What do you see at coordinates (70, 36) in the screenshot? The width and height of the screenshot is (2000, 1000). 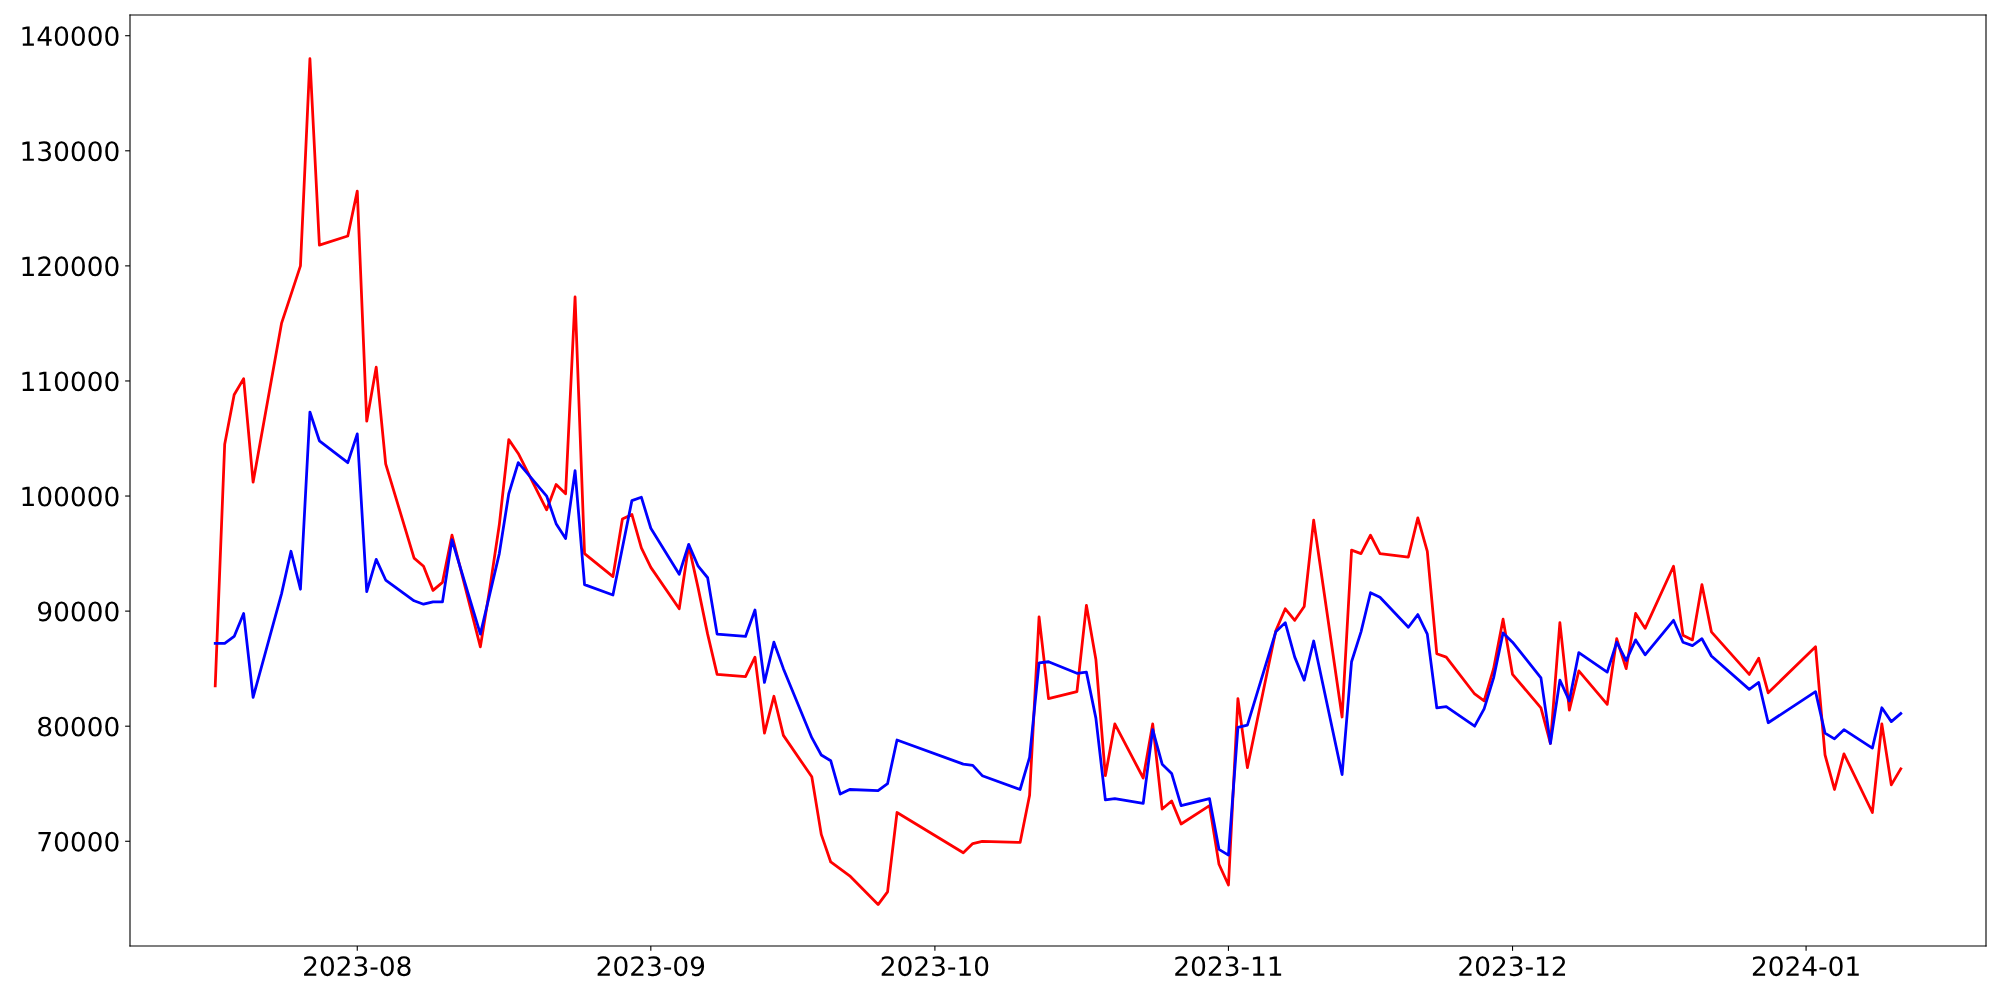 I see `y-tick-label: 140000` at bounding box center [70, 36].